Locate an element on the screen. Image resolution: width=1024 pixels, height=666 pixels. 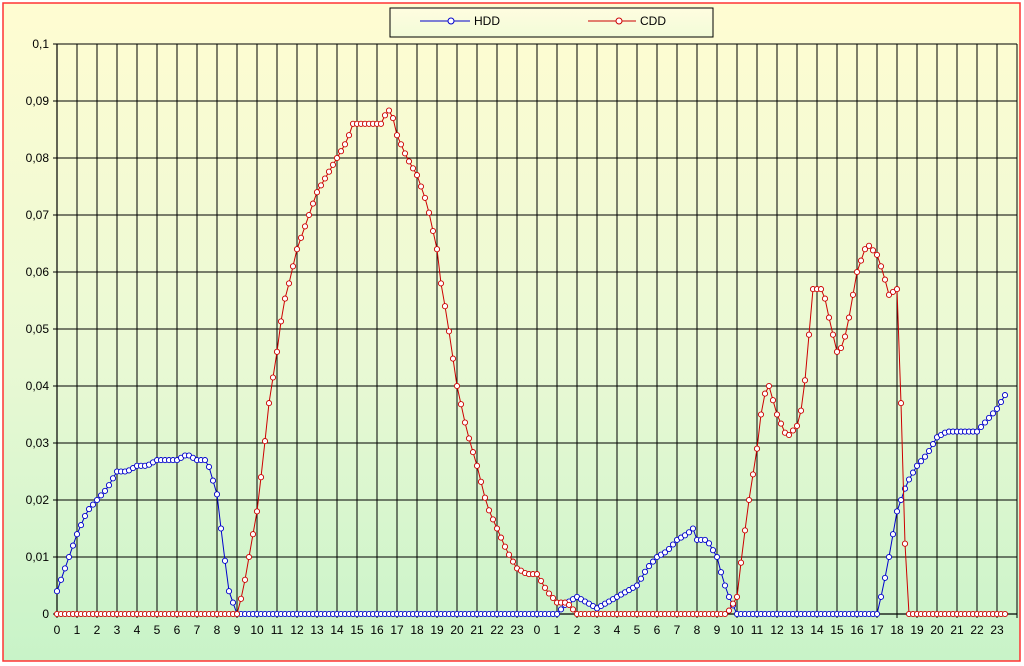
x-tick-label: 7 is located at coordinates (677, 630).